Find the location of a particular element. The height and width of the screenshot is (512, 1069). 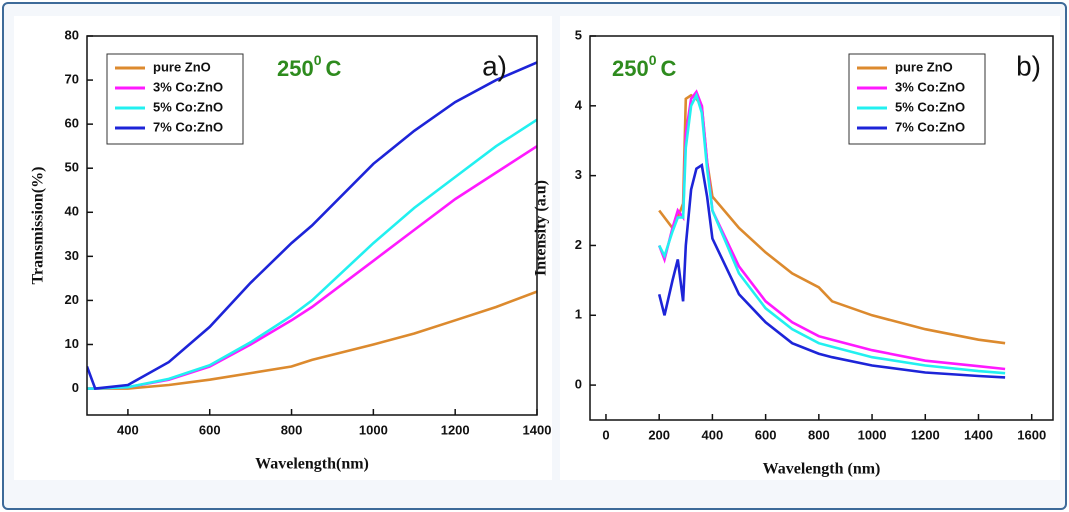

y-tick-label: 2 is located at coordinates (578, 244).